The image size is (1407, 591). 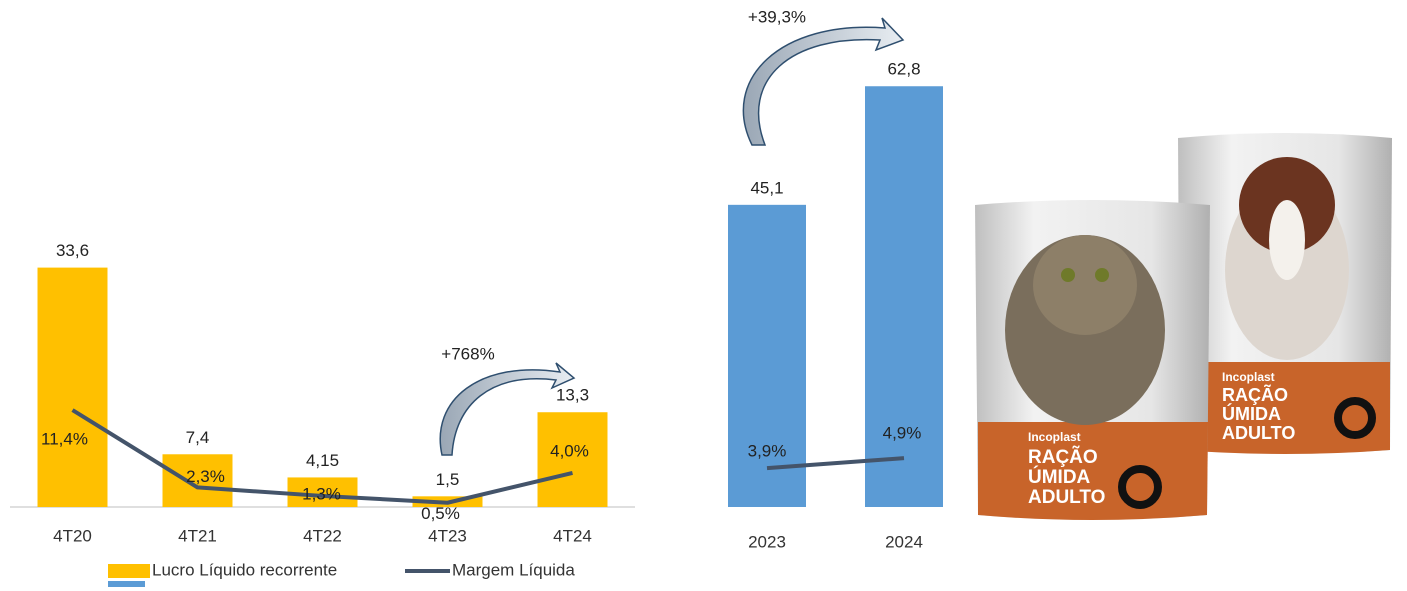 I want to click on data-label: 13,3, so click(x=572, y=395).